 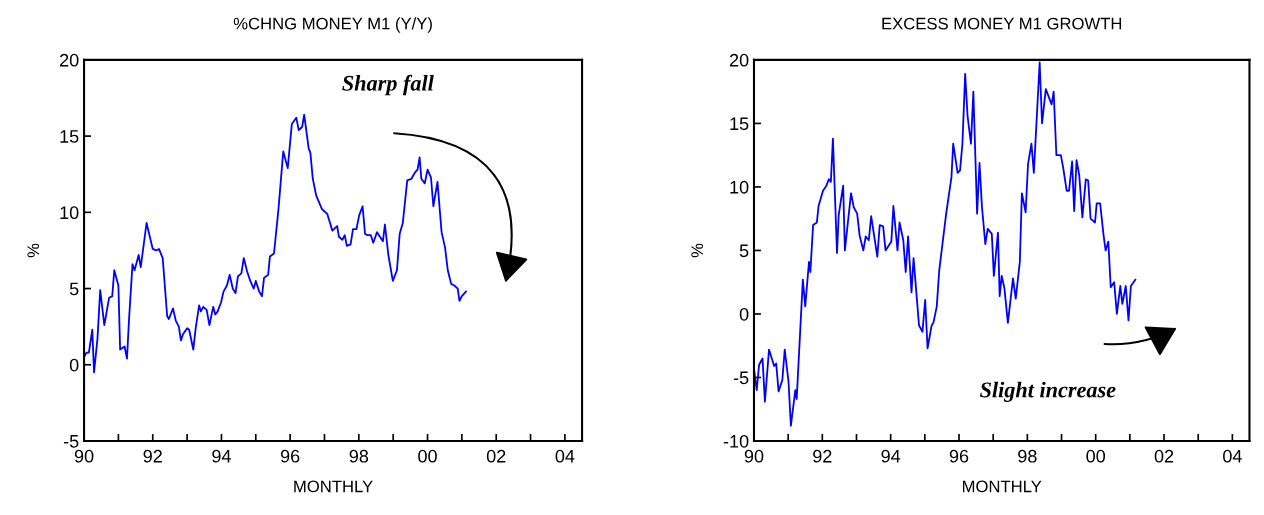 I want to click on chart-title: %CHNG MONEY M1 (Y/Y), so click(x=332, y=25).